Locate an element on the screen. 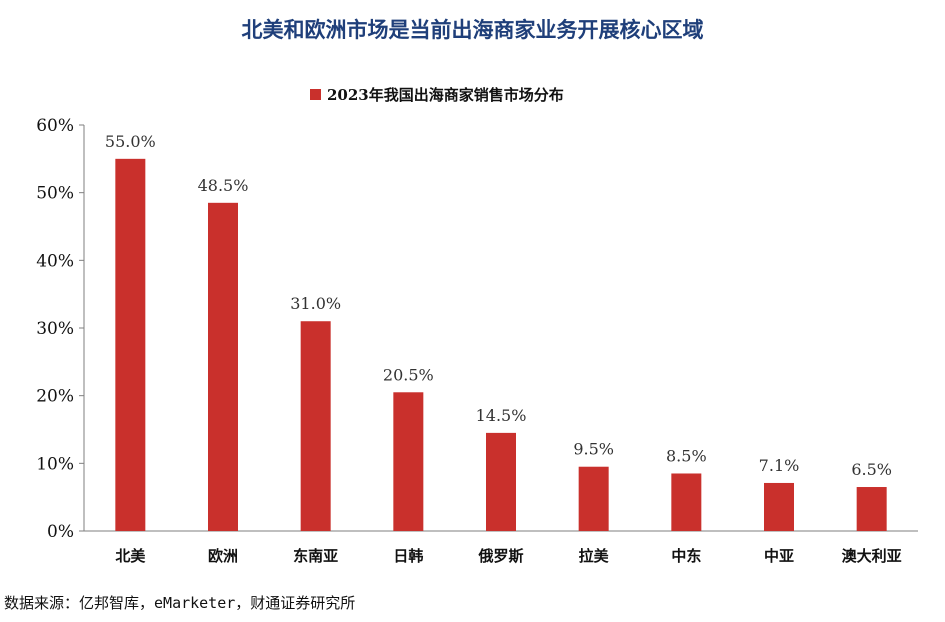 The image size is (945, 622). x-tick-label: 拉美 is located at coordinates (594, 556).